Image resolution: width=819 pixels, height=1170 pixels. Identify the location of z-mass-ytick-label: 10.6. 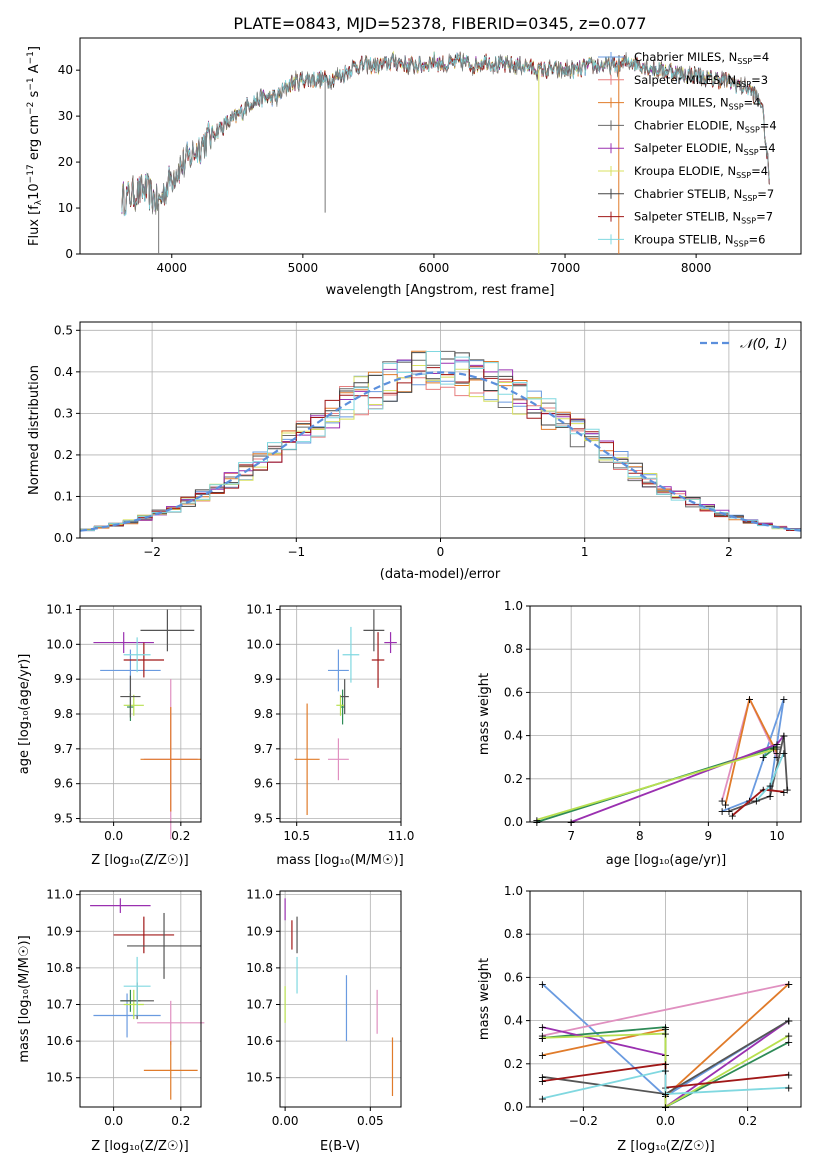
(59, 1041).